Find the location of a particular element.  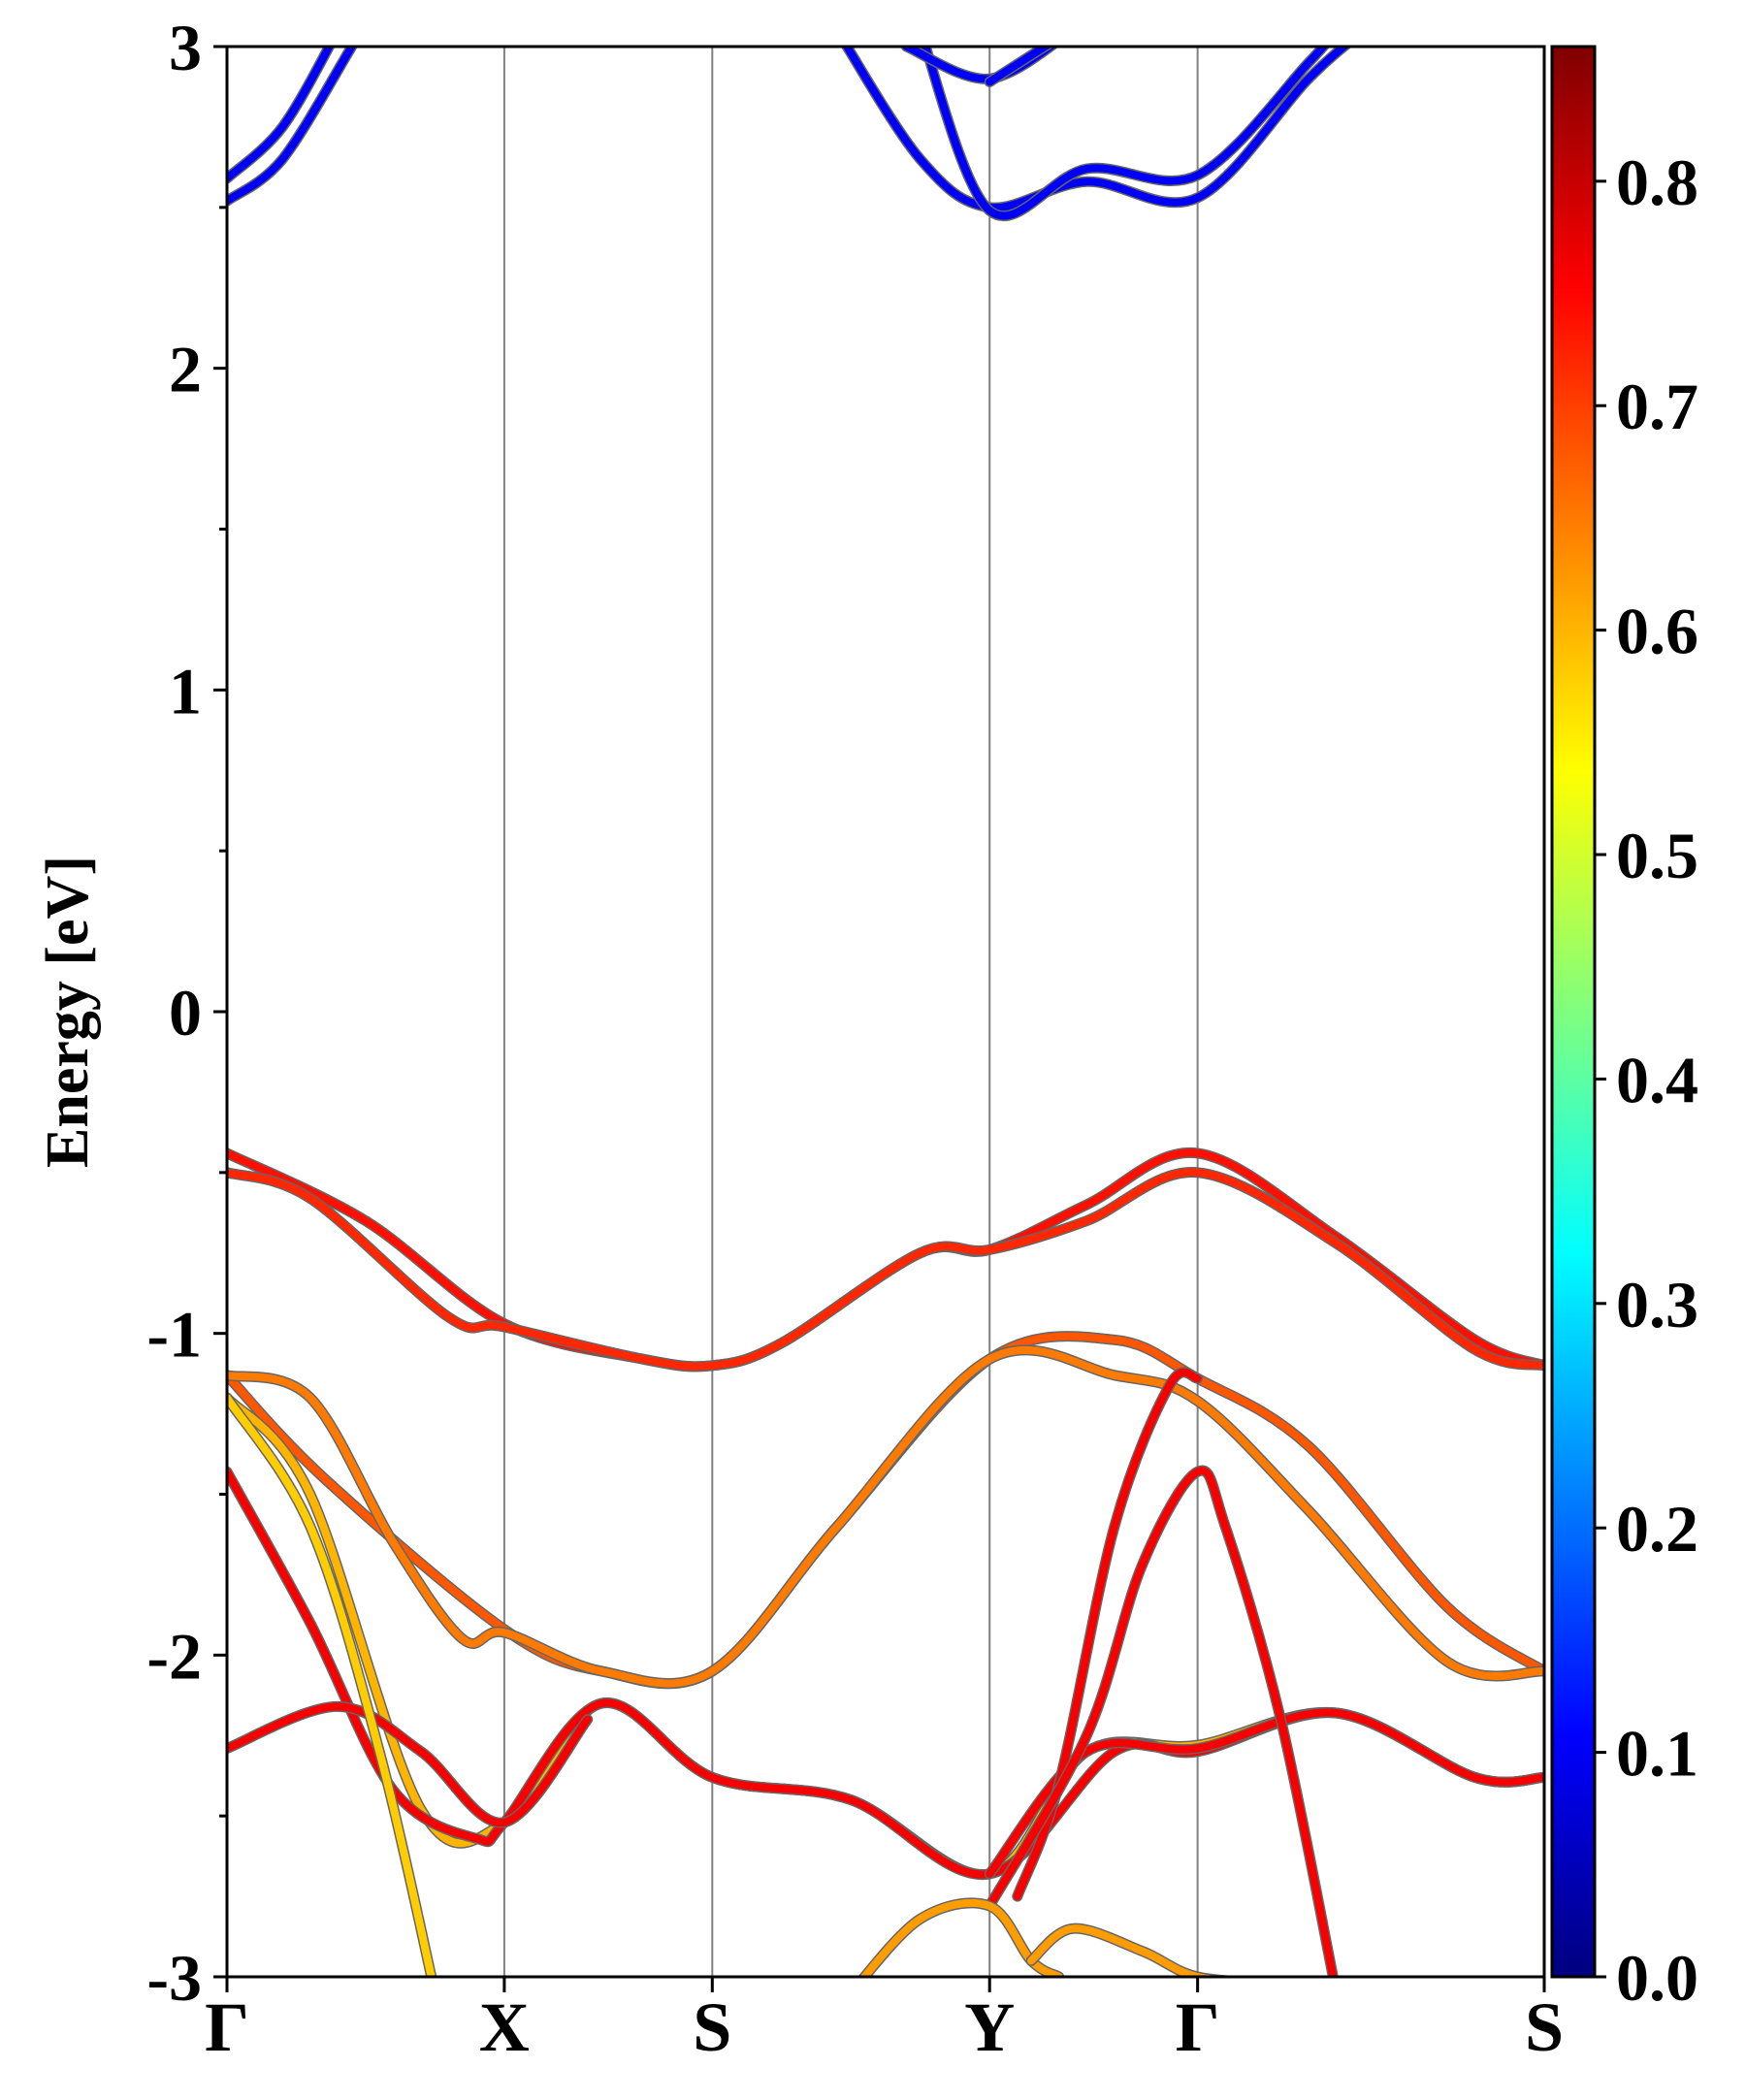

y-axis: 3 2 1 0 -1 -2 -3 is located at coordinates (186, 1013).